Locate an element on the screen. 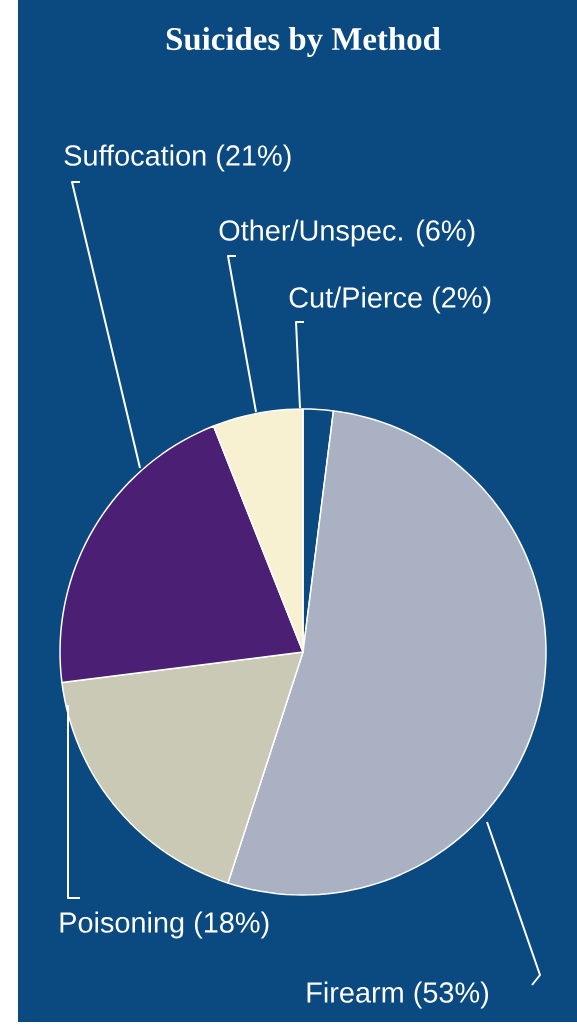 Image resolution: width=577 pixels, height=1032 pixels. data-label: (2%) is located at coordinates (461, 300).